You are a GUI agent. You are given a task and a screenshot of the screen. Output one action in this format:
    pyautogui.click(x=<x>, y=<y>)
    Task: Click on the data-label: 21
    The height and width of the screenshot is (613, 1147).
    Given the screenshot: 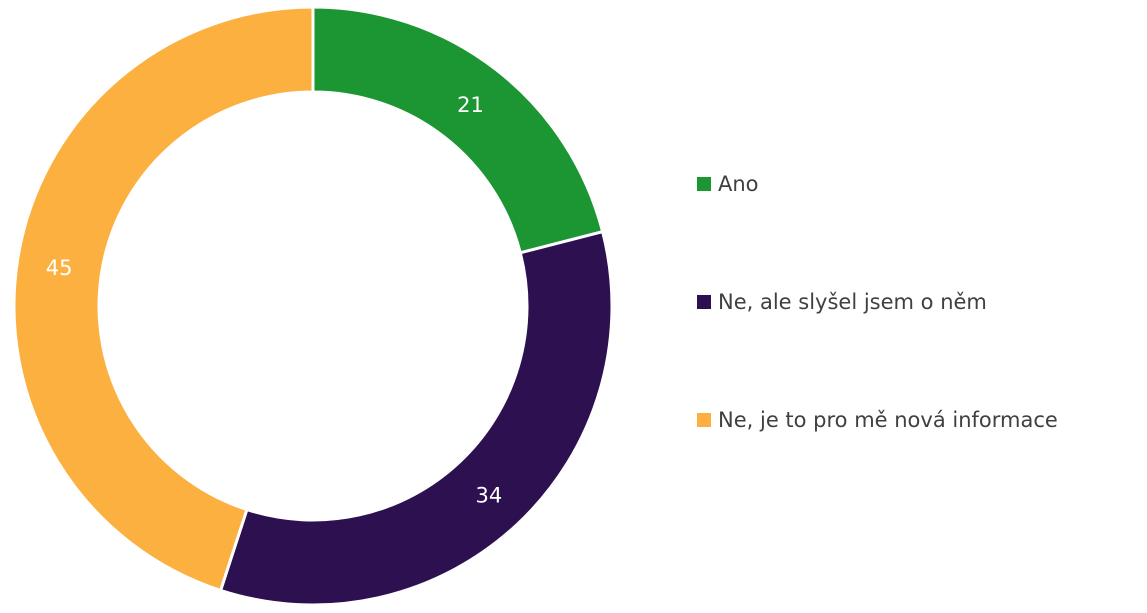 What is the action you would take?
    pyautogui.click(x=470, y=105)
    